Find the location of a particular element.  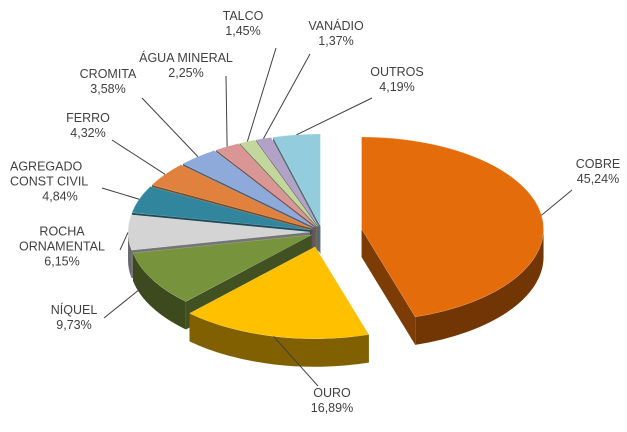

value-label: 1,37% is located at coordinates (336, 41).